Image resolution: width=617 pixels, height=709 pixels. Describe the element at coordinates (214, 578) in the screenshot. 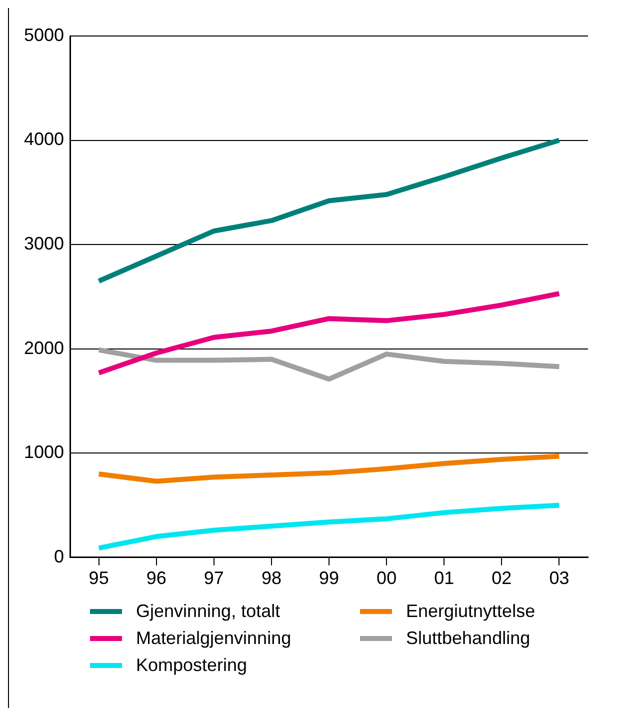

I see `x-tick-label: 97` at that location.